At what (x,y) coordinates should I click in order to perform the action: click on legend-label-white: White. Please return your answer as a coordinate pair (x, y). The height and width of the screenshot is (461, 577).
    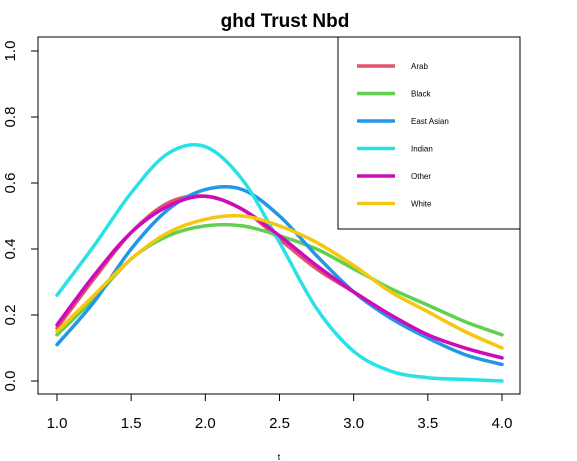
    Looking at the image, I should click on (421, 204).